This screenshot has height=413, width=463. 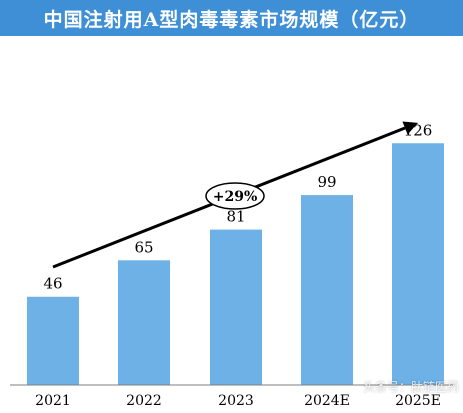 What do you see at coordinates (418, 401) in the screenshot?
I see `x-tick-2025E: 2025E` at bounding box center [418, 401].